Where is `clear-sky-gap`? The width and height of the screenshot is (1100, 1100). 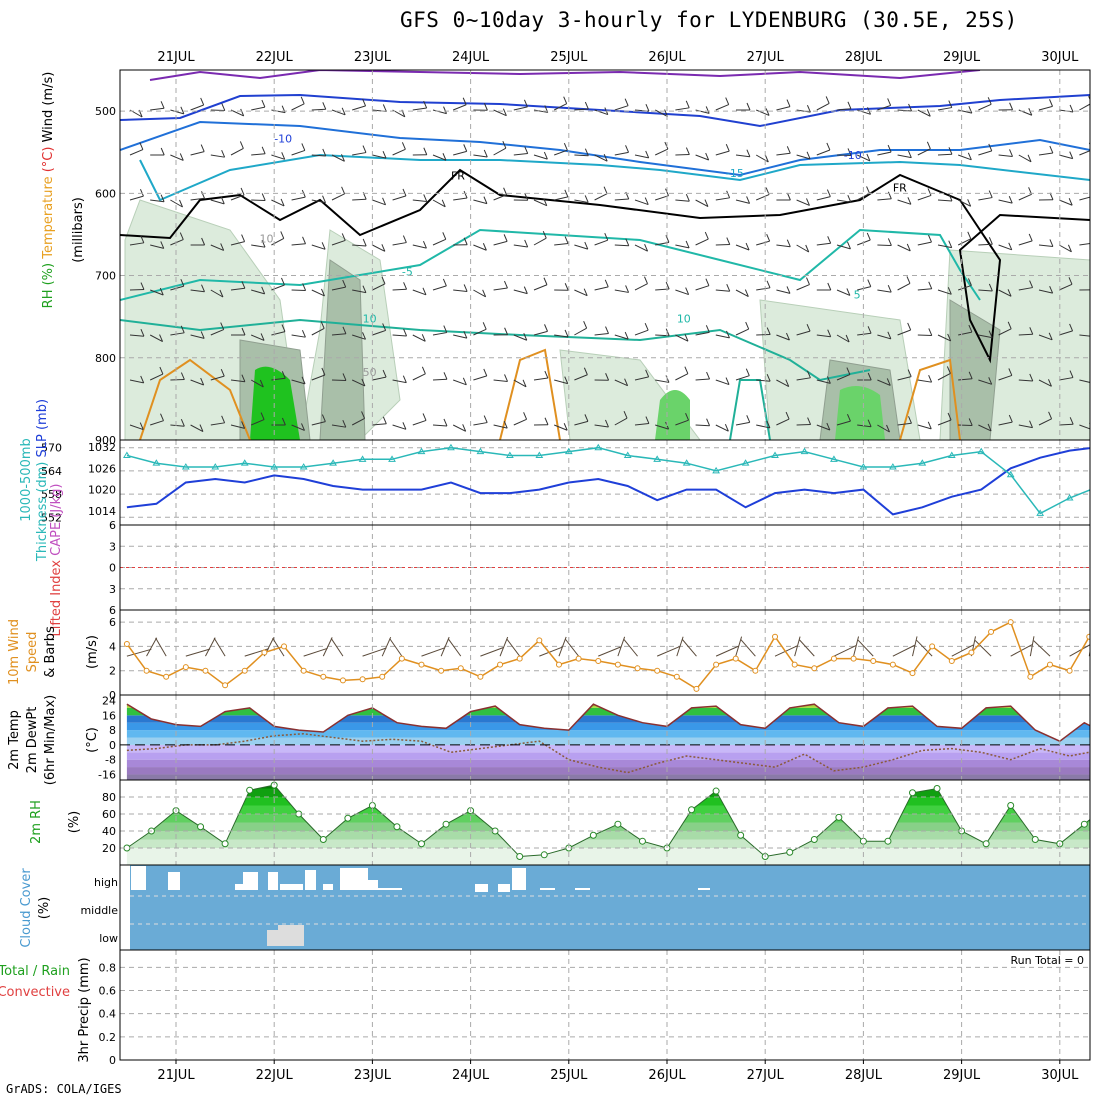 clear-sky-gap is located at coordinates (390, 889).